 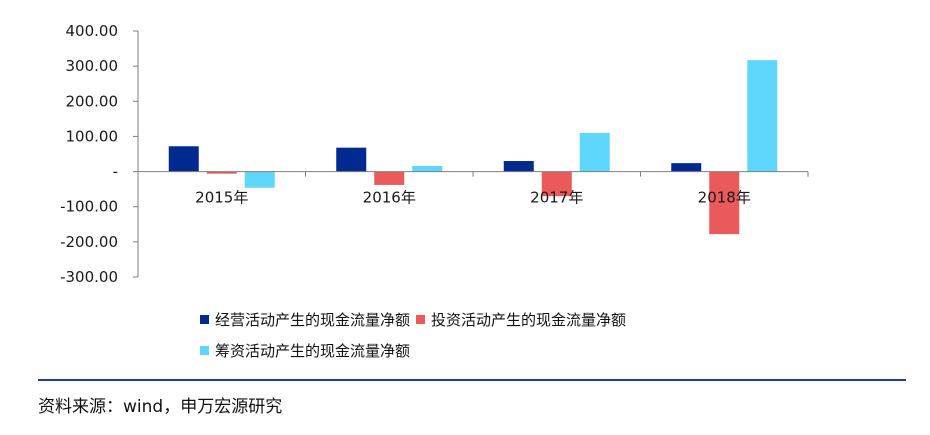 What do you see at coordinates (413, 319) in the screenshot?
I see `legend-row-1: 经营活动产生的现金流量净额 投资活动产生的现金流量净额` at bounding box center [413, 319].